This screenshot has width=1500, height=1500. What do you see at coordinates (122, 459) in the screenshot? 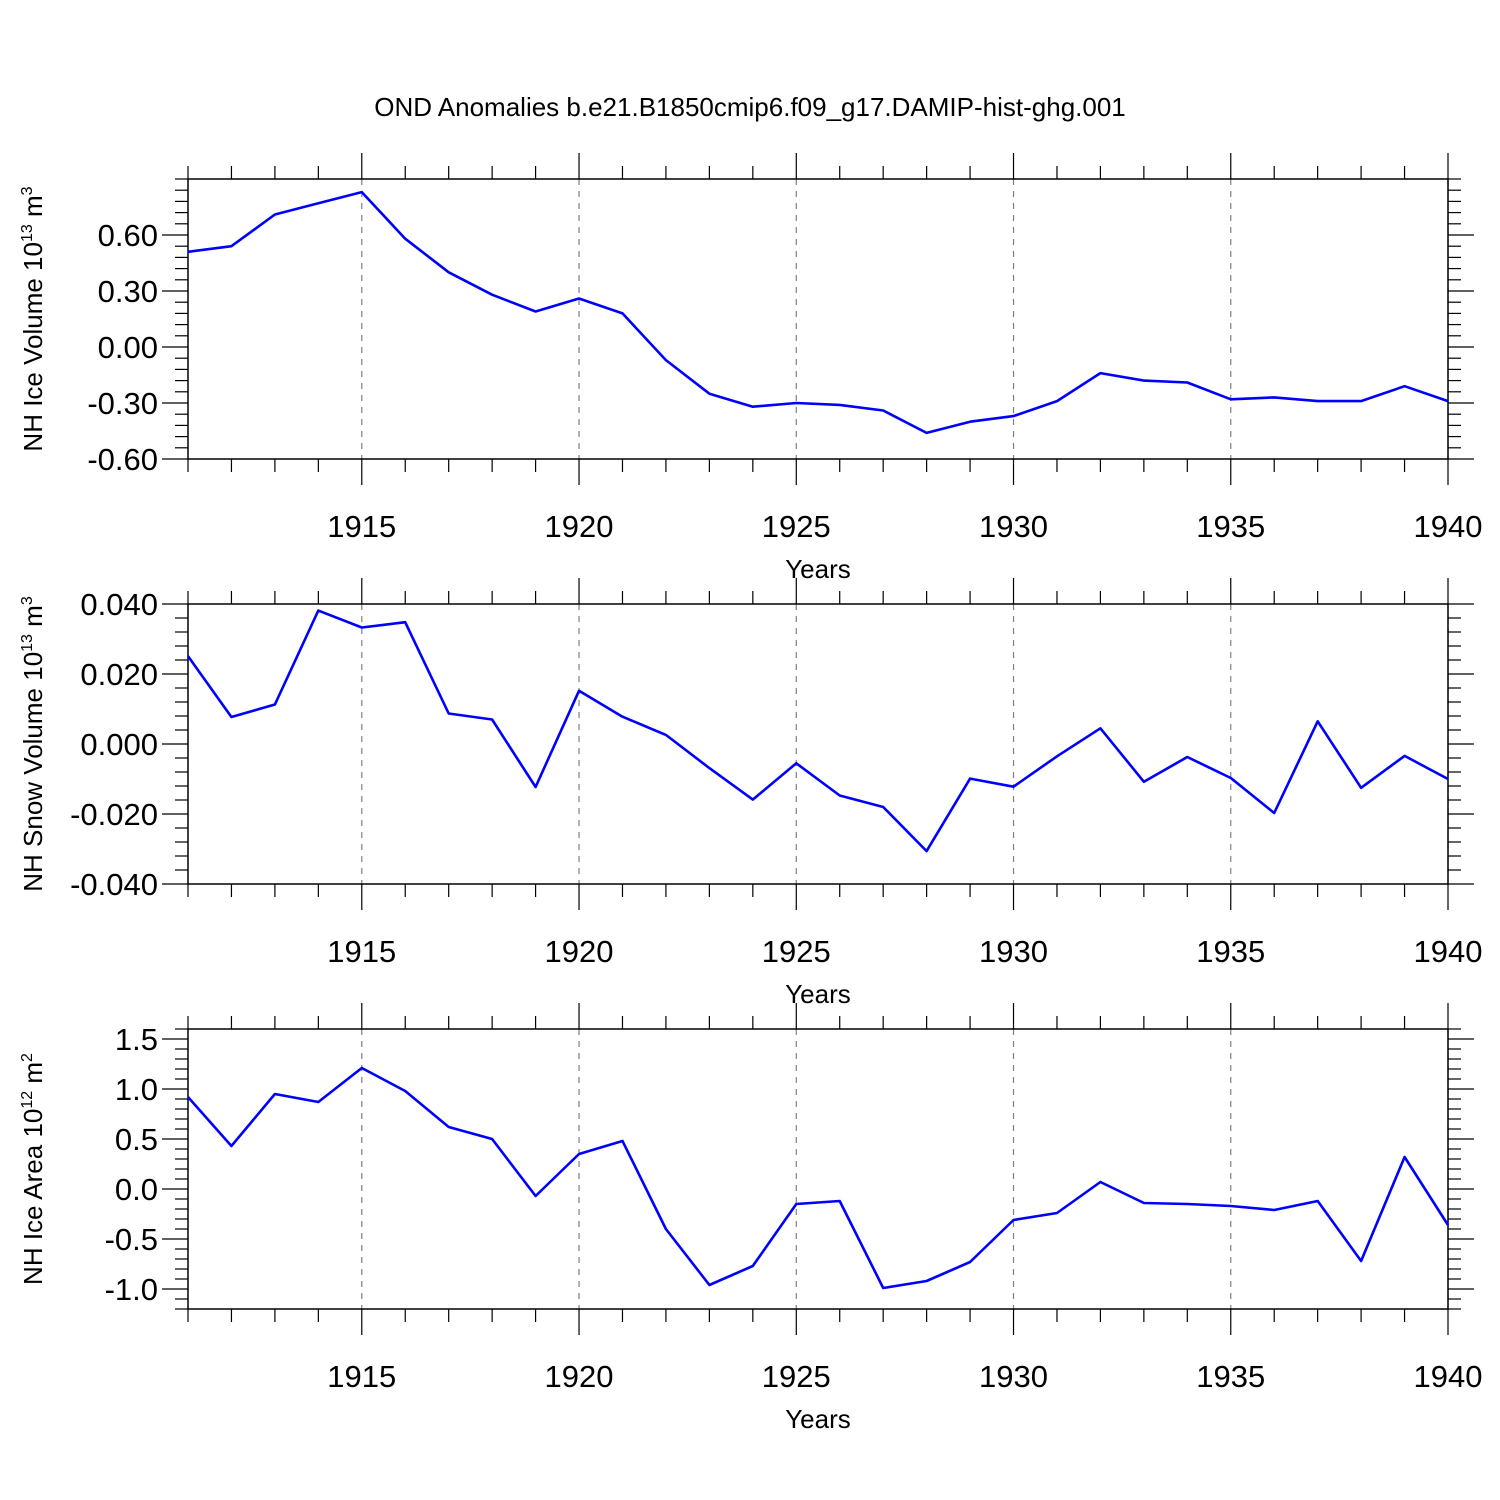
I see `y-tick-label: -0.60` at bounding box center [122, 459].